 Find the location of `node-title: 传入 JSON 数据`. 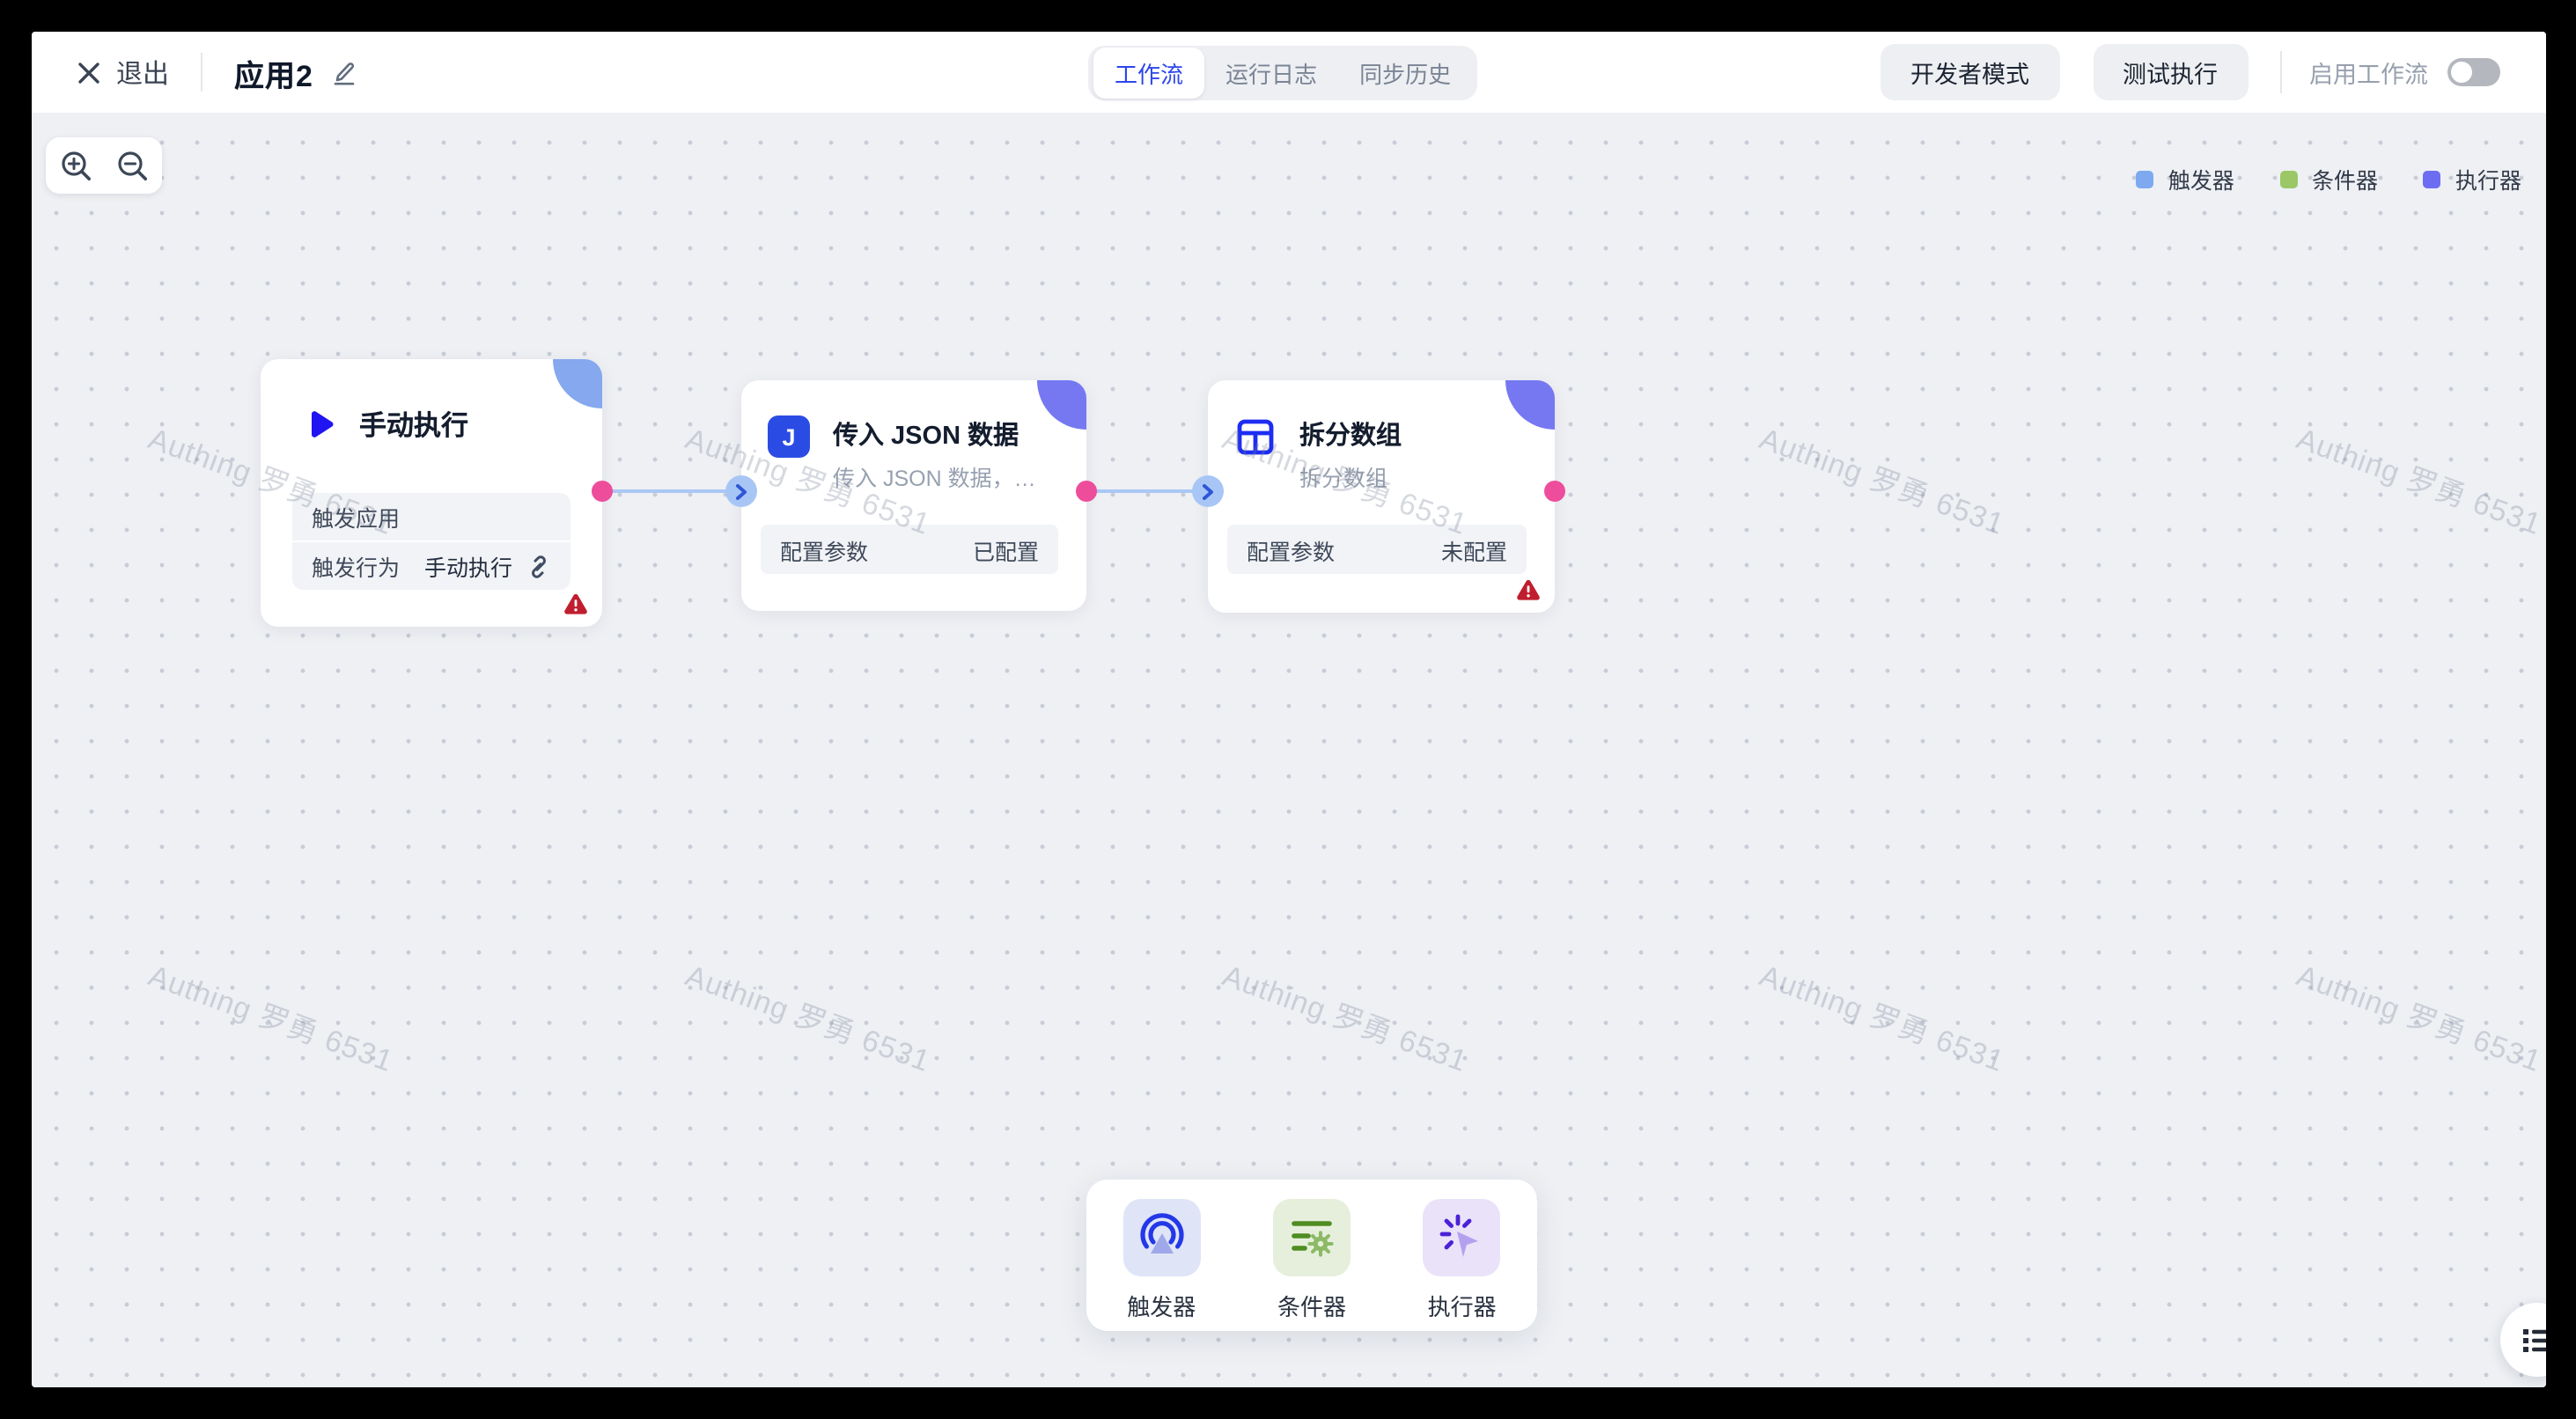

node-title: 传入 JSON 数据 is located at coordinates (926, 437).